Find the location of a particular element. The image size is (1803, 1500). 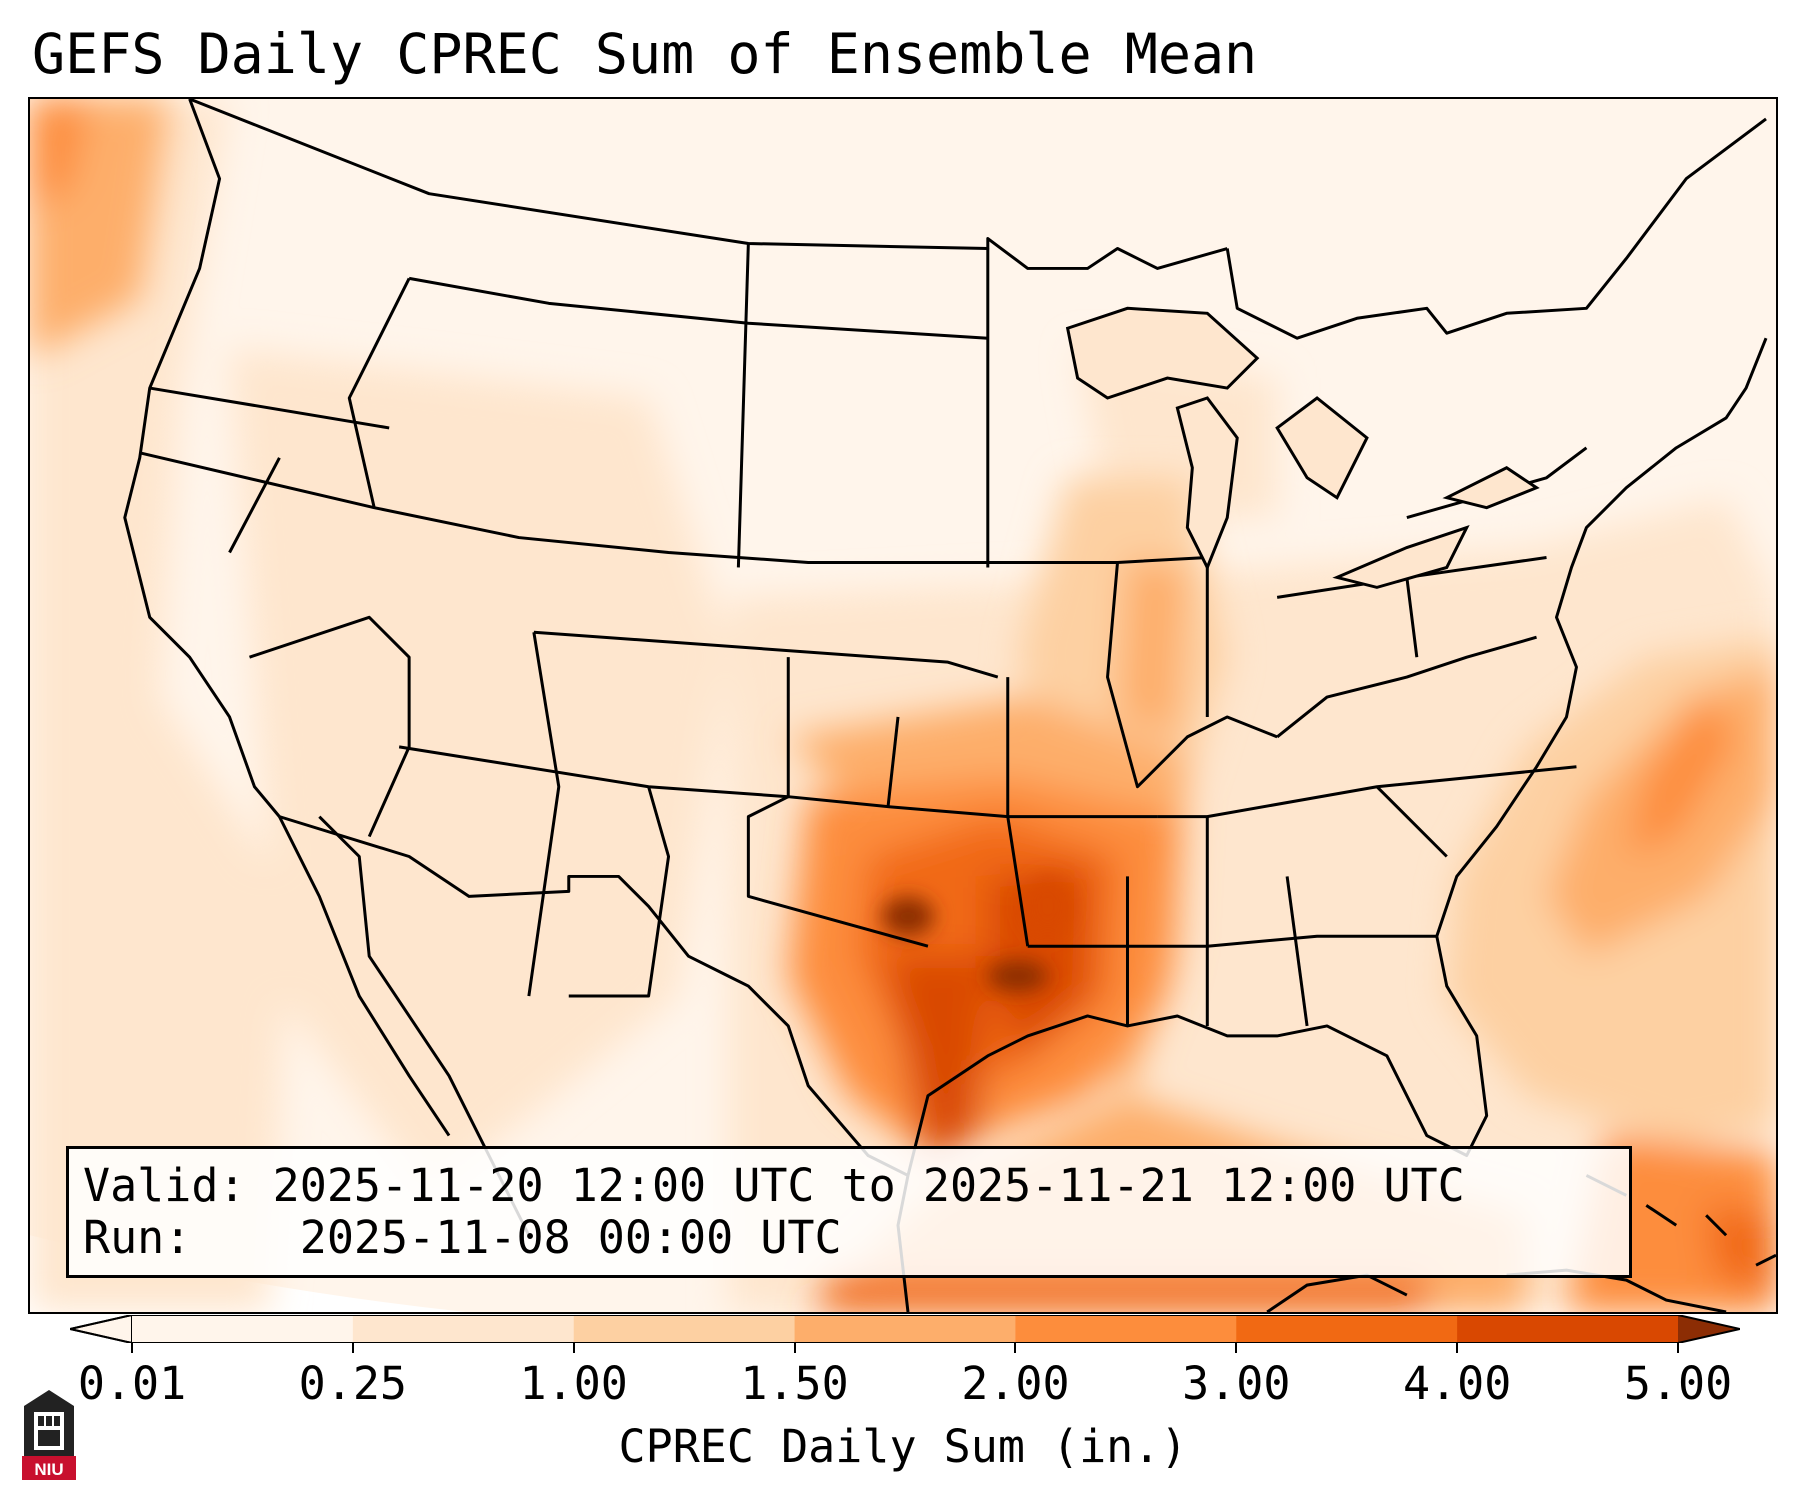

colorbar-extend-low is located at coordinates (101, 1329).